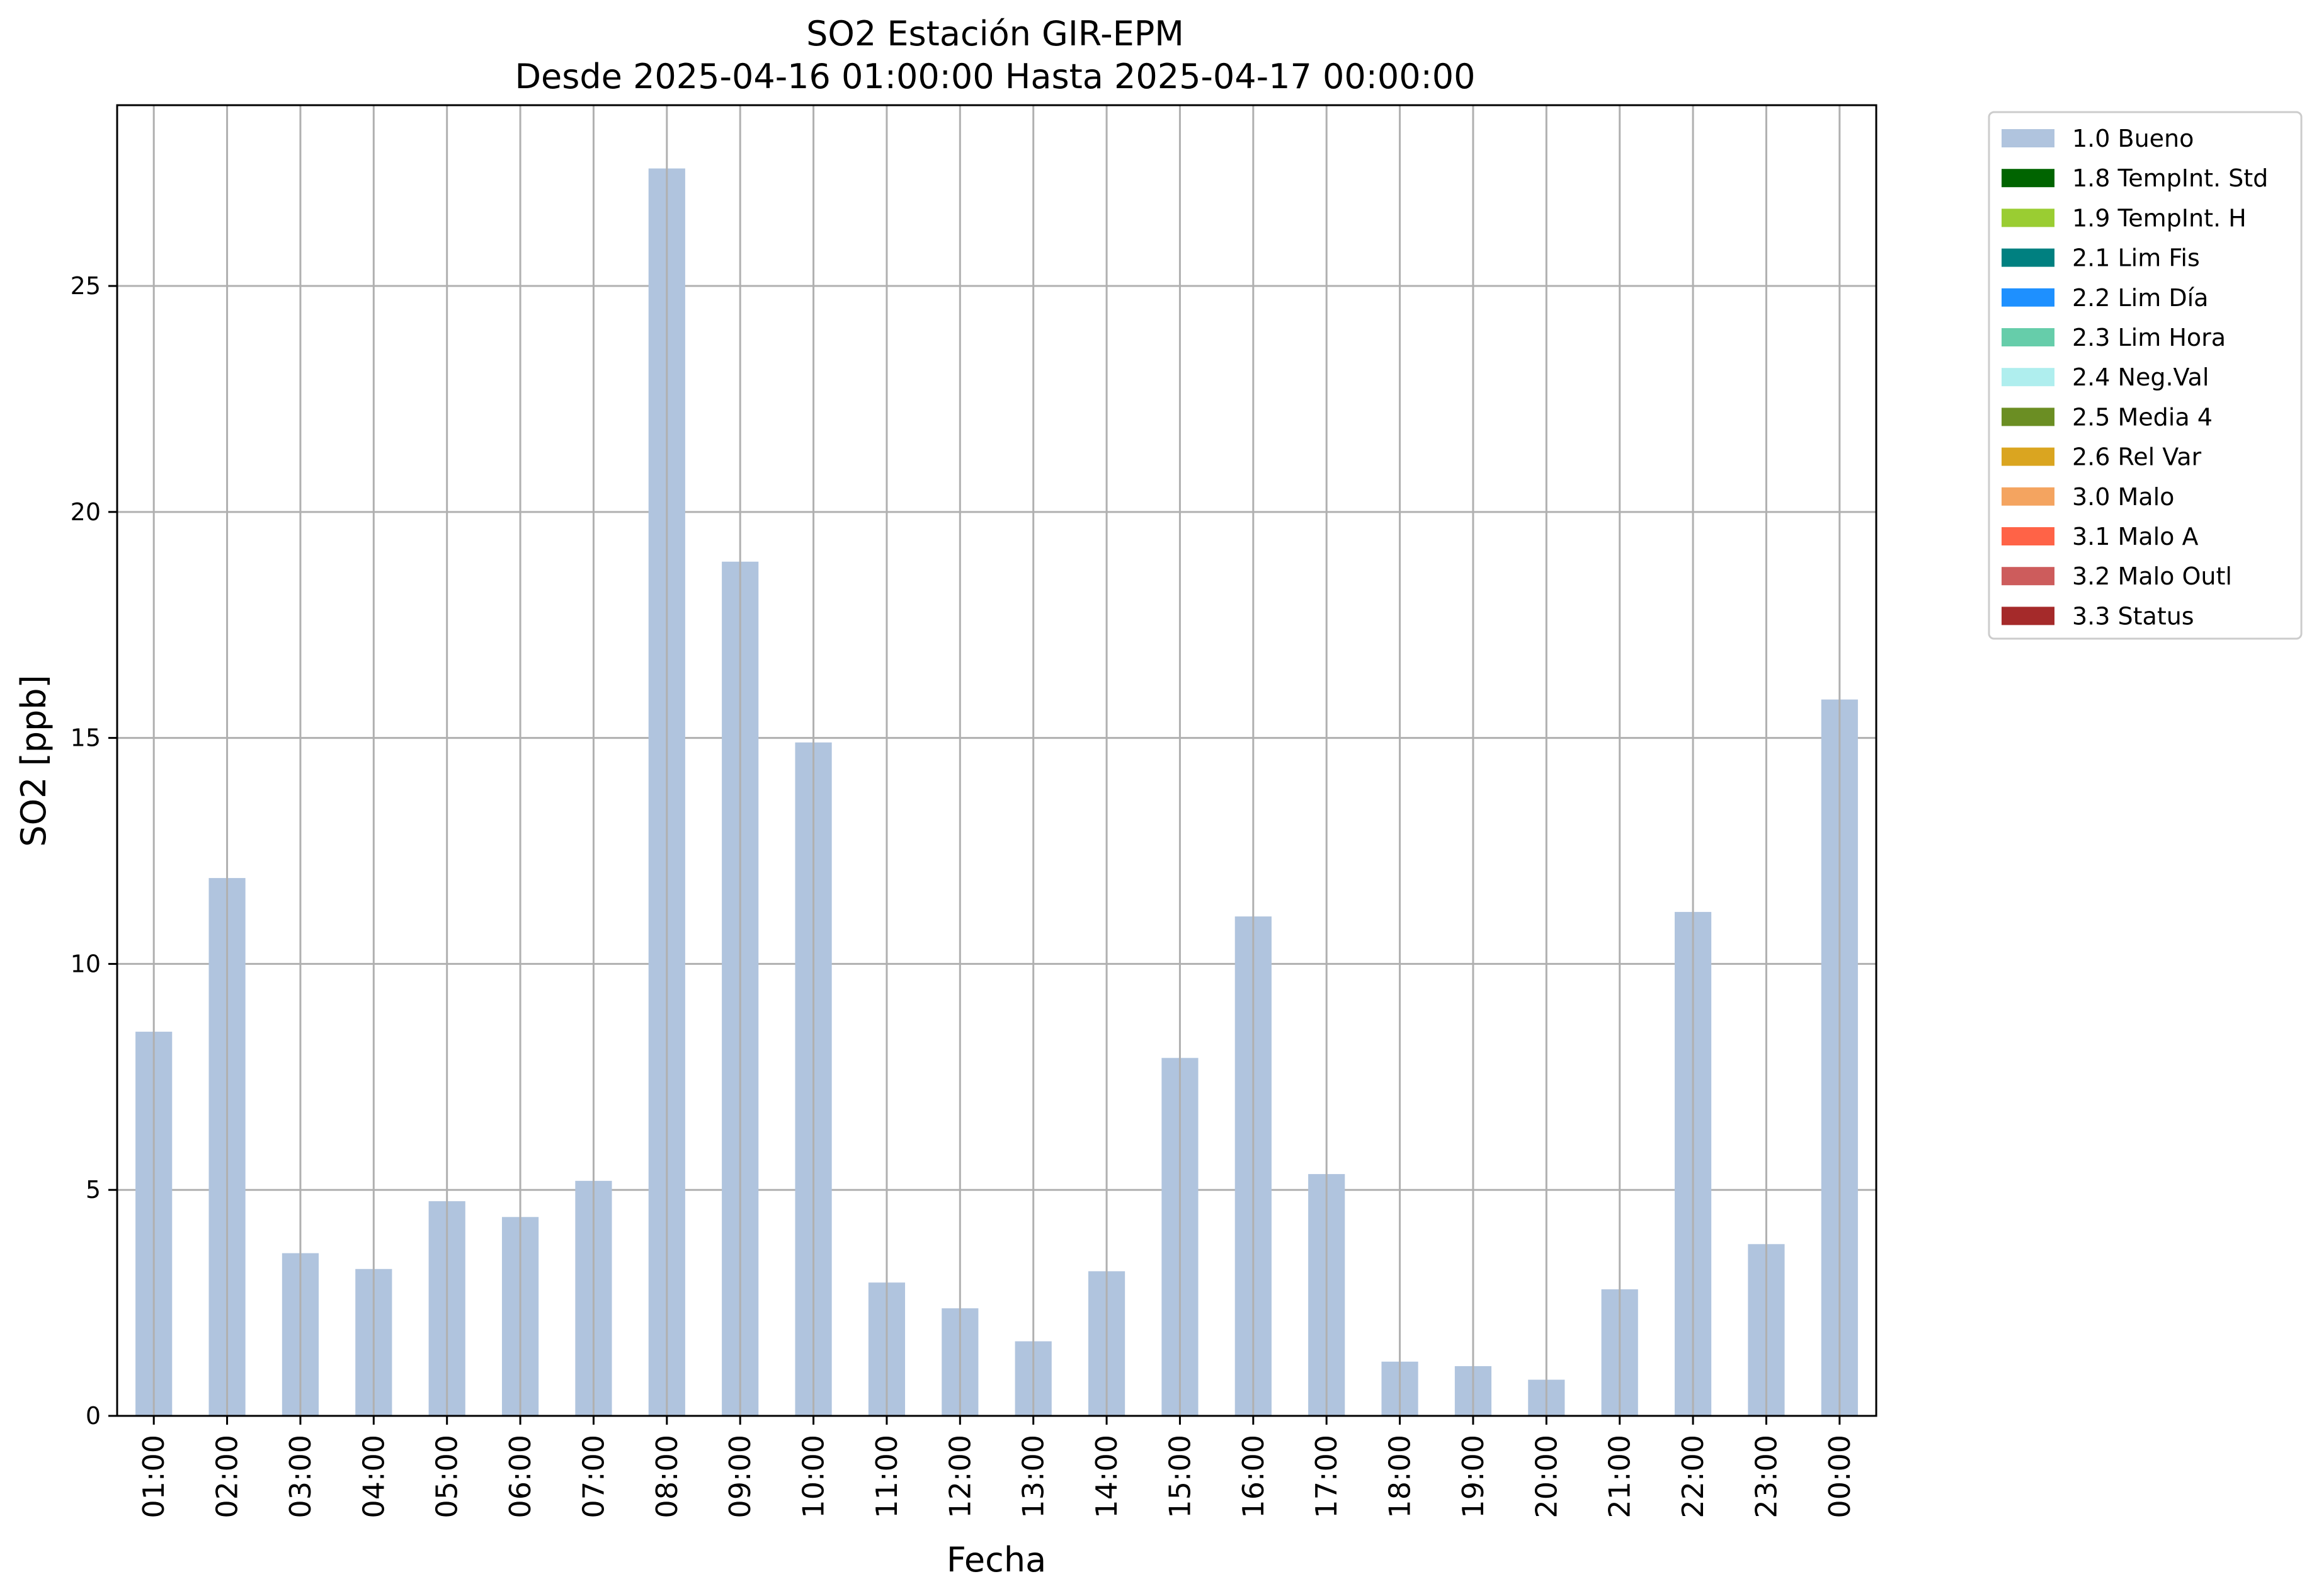 This screenshot has height=1596, width=2319. What do you see at coordinates (1473, 1477) in the screenshot?
I see `x-tick-label: 19:00` at bounding box center [1473, 1477].